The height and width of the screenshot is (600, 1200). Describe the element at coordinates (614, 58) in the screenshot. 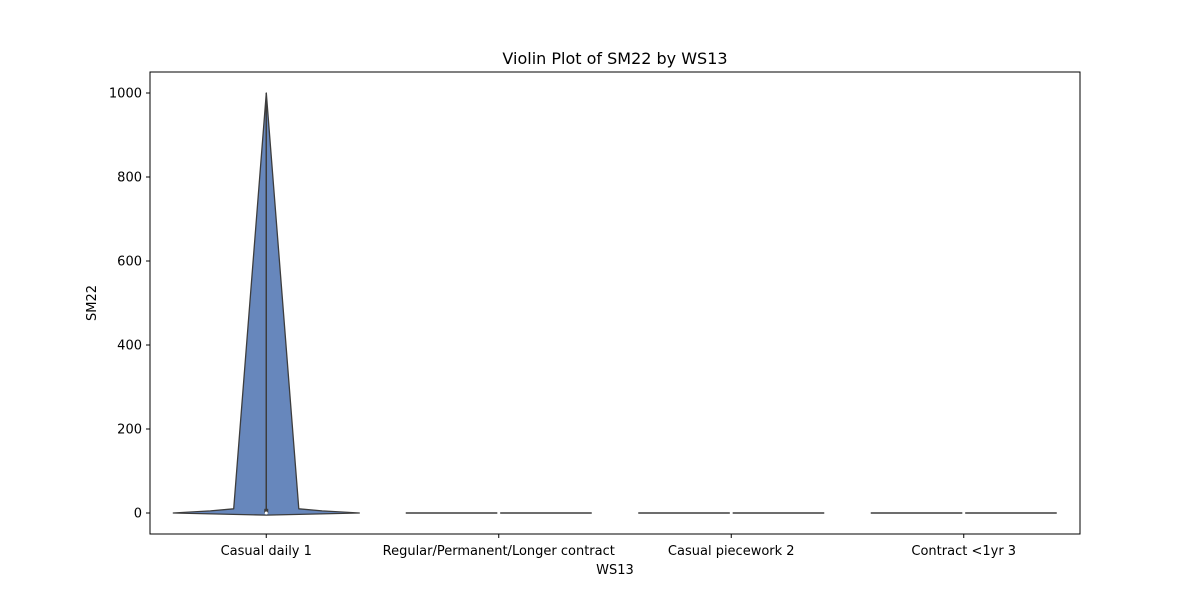

I see `chart-title: Violin Plot of SM22 by WS13` at that location.